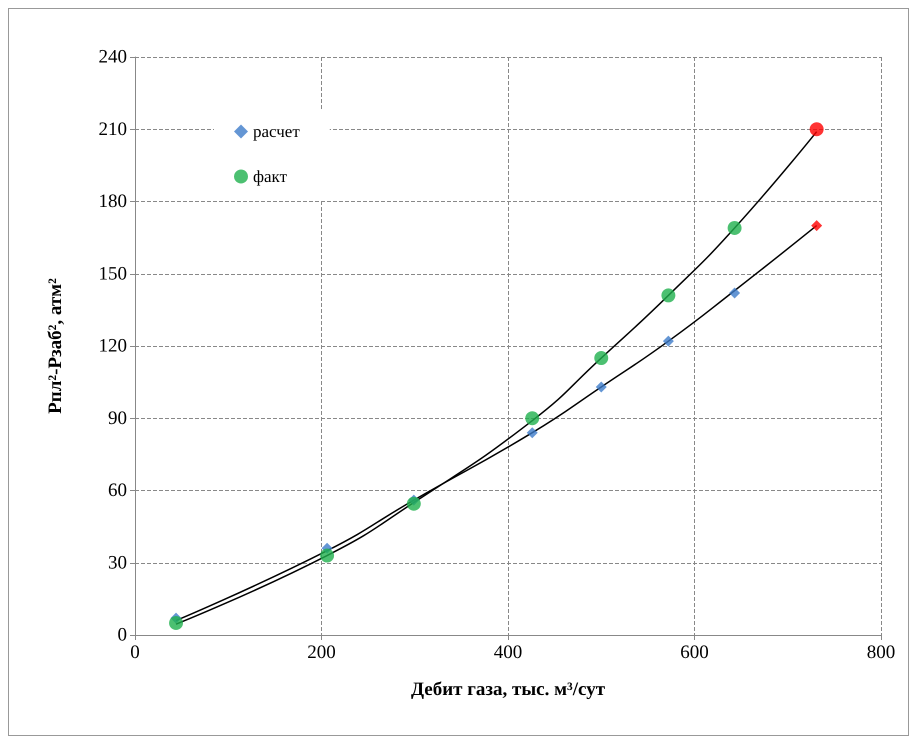 This screenshot has width=917, height=744. Describe the element at coordinates (55, 346) in the screenshot. I see `y-axis-title: Рпл²-Рзаб², атм²` at that location.